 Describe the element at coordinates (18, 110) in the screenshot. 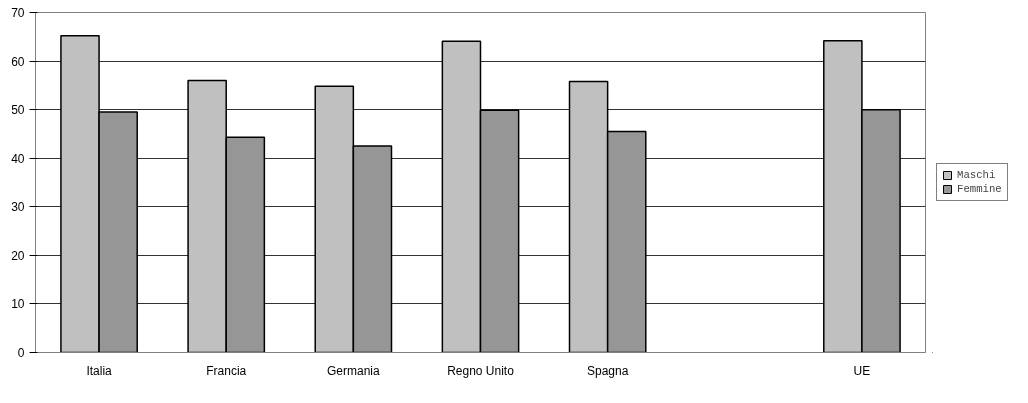

I see `y-tick-label: 50` at that location.